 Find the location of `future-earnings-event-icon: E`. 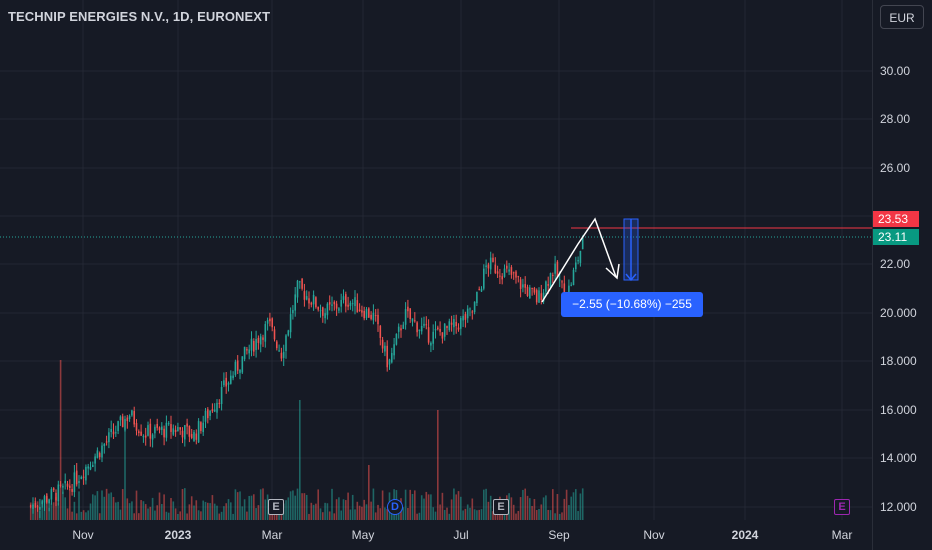

future-earnings-event-icon: E is located at coordinates (842, 507).